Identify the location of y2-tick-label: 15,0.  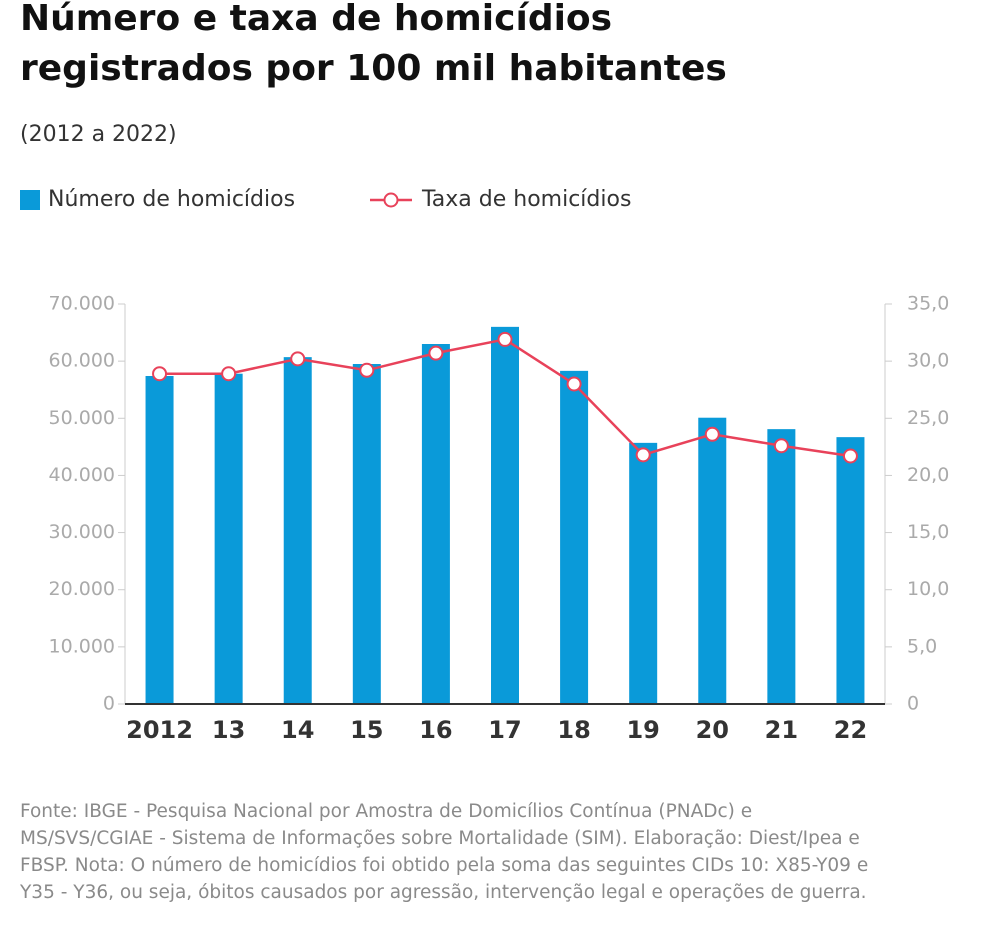
(928, 532).